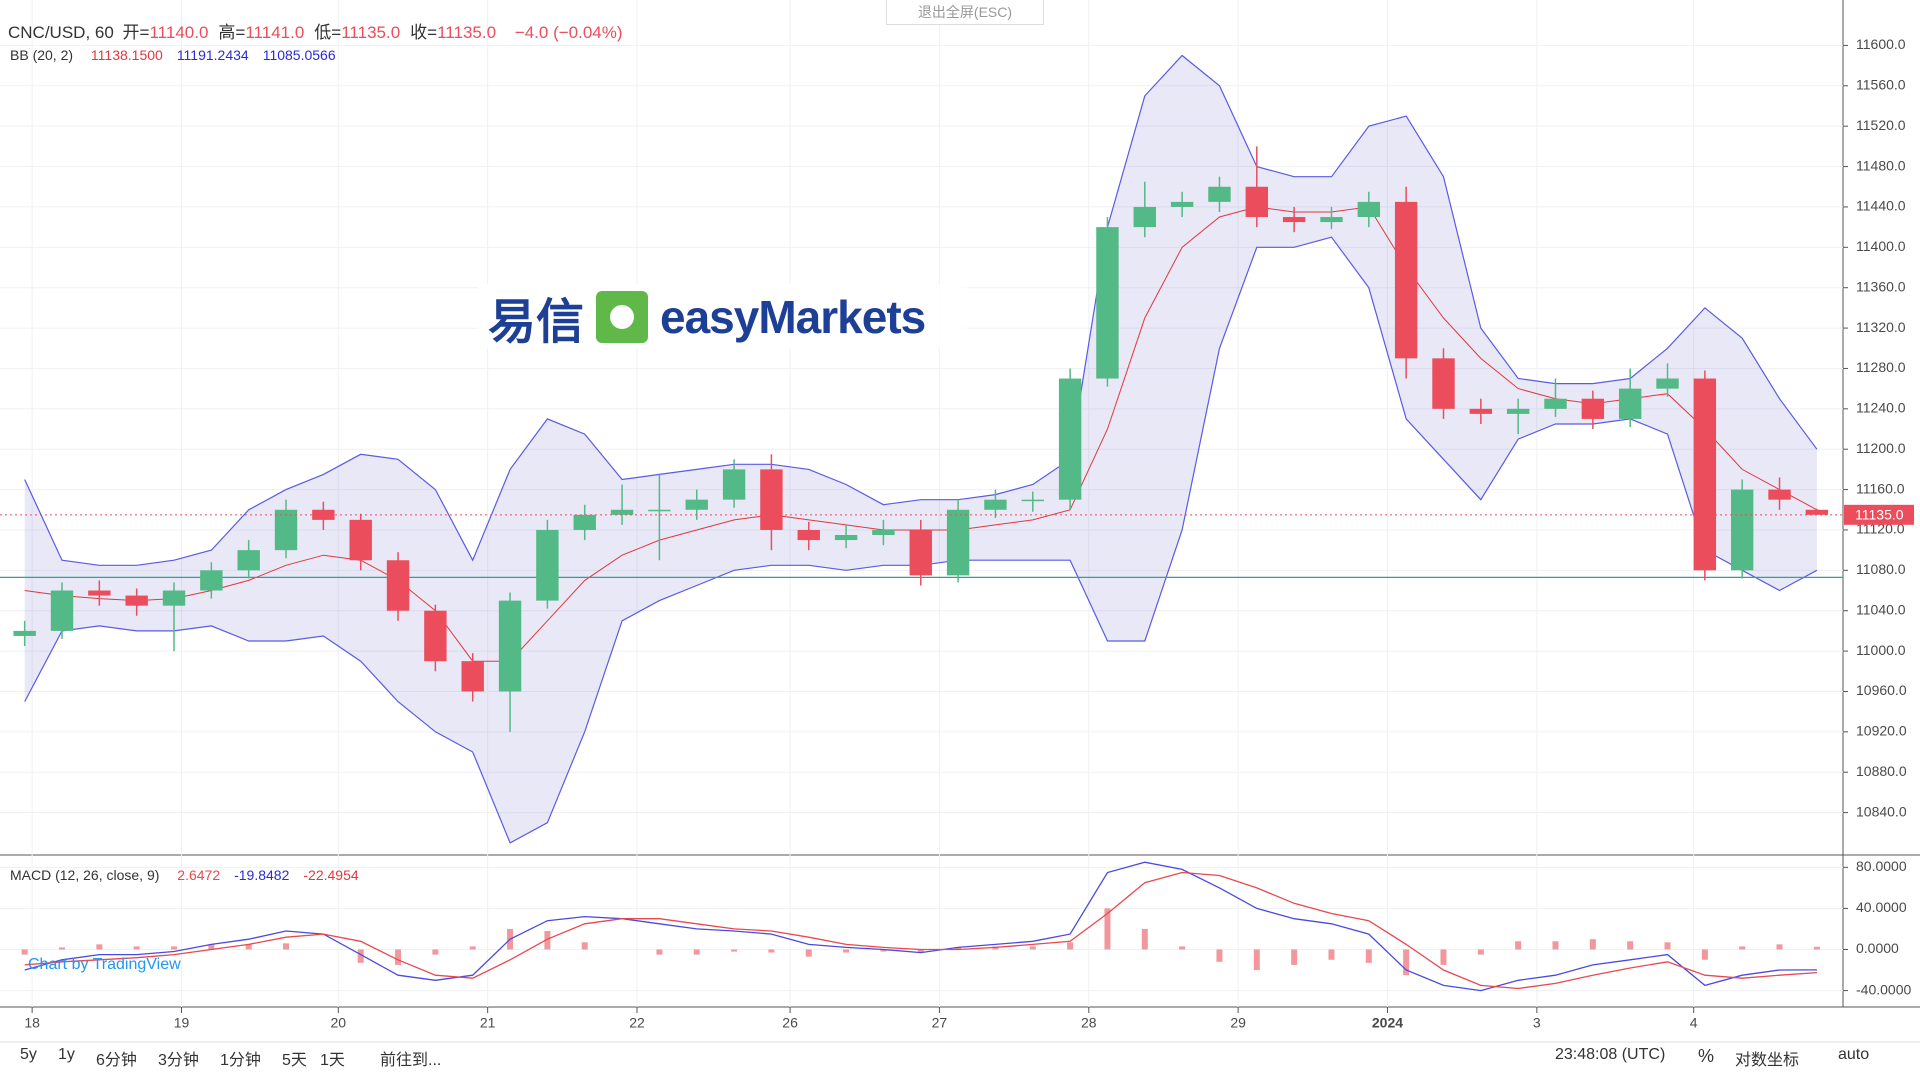 The image size is (1920, 1080). I want to click on x-tick-label: 27, so click(940, 1023).